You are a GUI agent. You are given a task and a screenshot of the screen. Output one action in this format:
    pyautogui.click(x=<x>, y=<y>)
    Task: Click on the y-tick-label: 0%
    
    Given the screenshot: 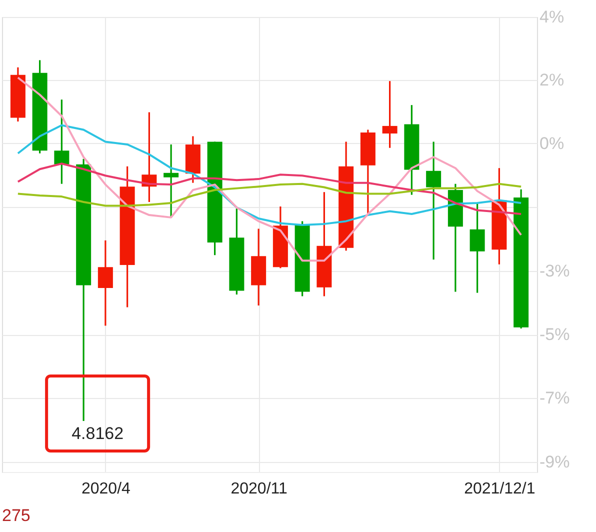 What is the action you would take?
    pyautogui.click(x=552, y=143)
    